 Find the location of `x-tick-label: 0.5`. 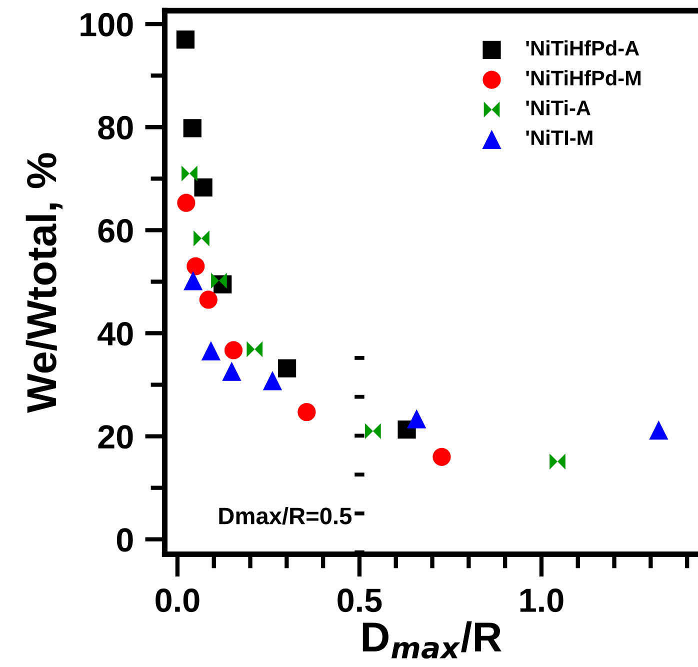

x-tick-label: 0.5 is located at coordinates (360, 600).